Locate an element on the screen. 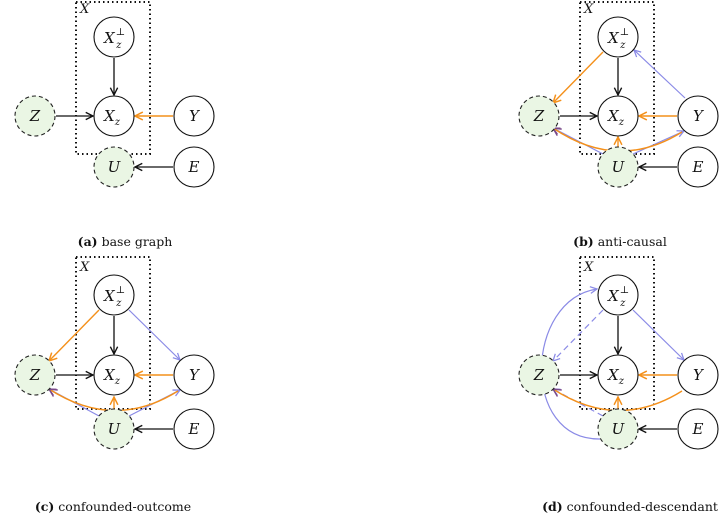 Image resolution: width=727 pixels, height=518 pixels. edge-u-y is located at coordinates (658, 143).